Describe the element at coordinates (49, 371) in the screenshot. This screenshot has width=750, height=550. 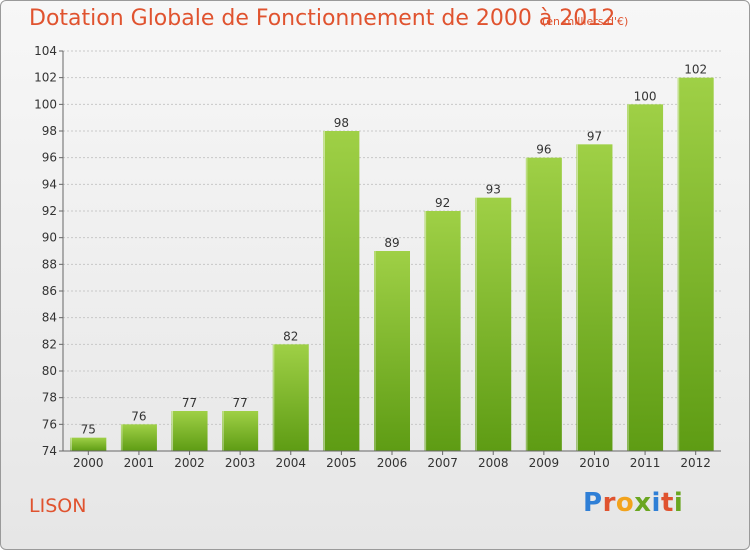
I see `y-tick-label: 80` at that location.